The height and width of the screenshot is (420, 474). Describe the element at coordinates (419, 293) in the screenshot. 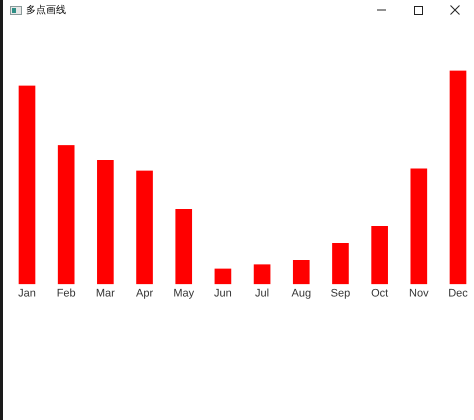

I see `x-tick-label: Nov` at that location.